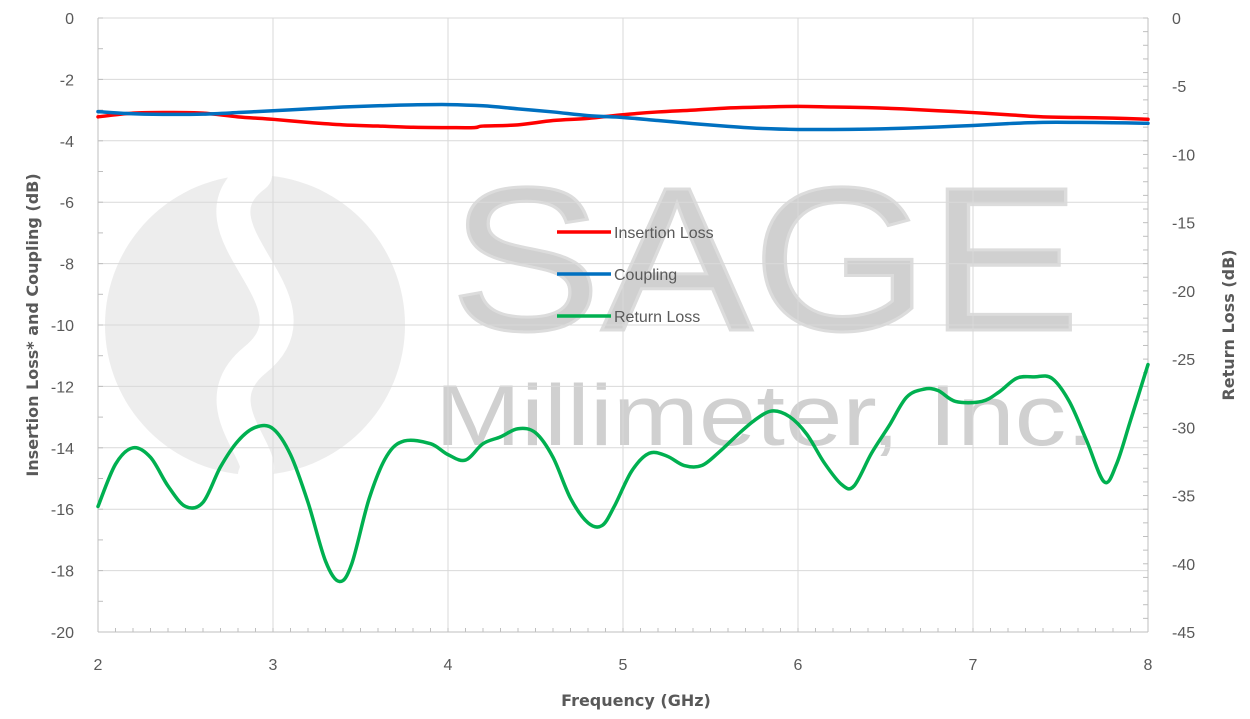  Describe the element at coordinates (1183, 633) in the screenshot. I see `y-axis-right-tick-label: -45` at that location.